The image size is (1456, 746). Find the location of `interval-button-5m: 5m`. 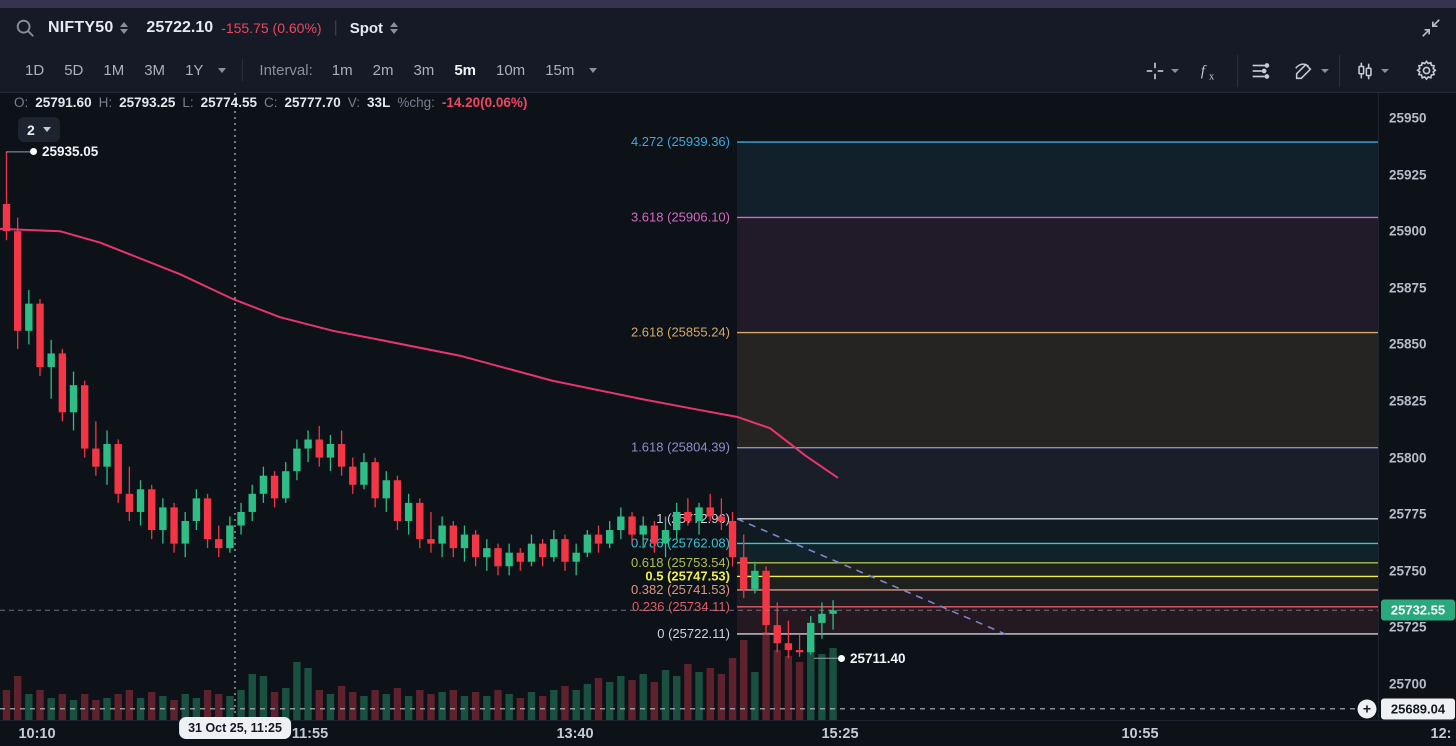

interval-button-5m: 5m is located at coordinates (465, 70).